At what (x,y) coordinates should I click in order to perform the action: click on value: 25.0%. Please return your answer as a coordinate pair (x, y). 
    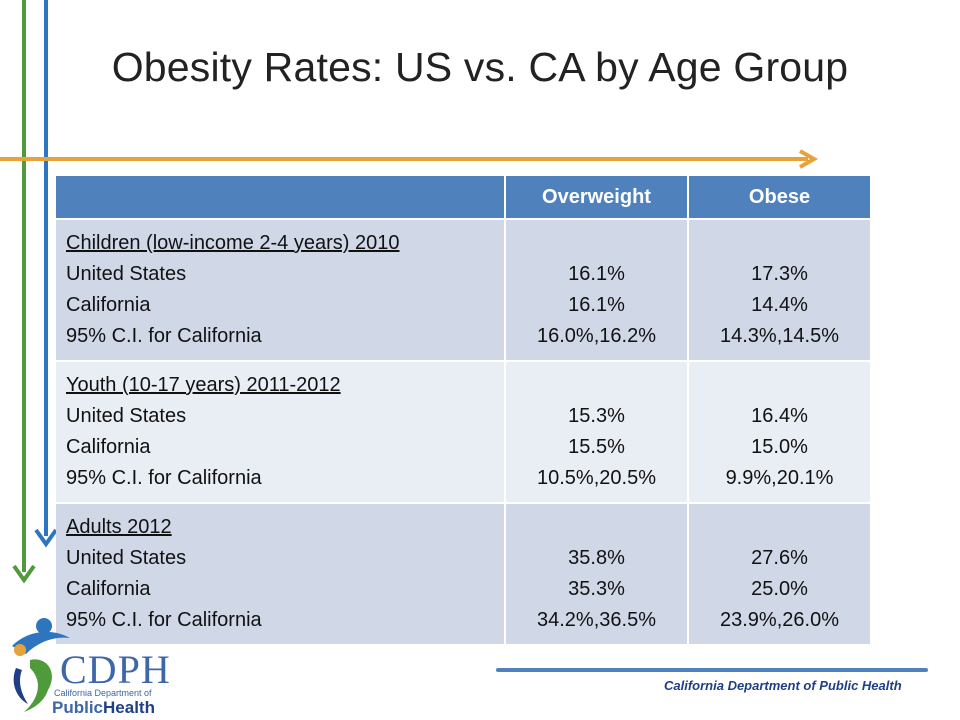
    Looking at the image, I should click on (779, 589).